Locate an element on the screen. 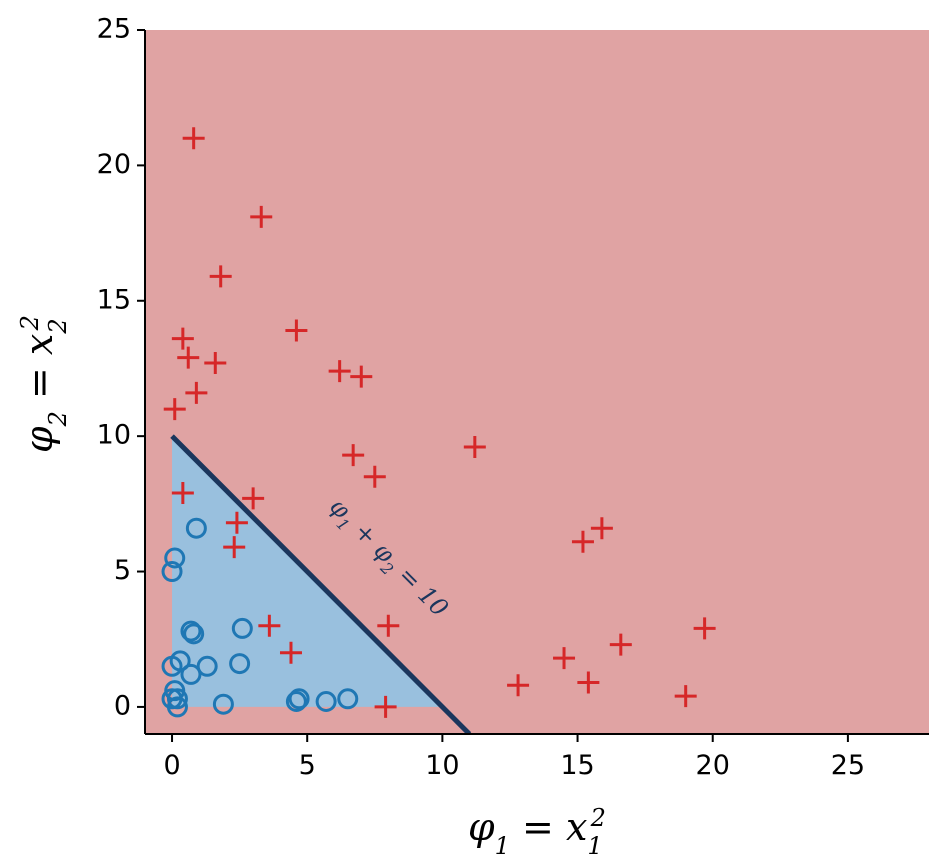 The width and height of the screenshot is (946, 868). x-tick-label: 5 is located at coordinates (307, 765).